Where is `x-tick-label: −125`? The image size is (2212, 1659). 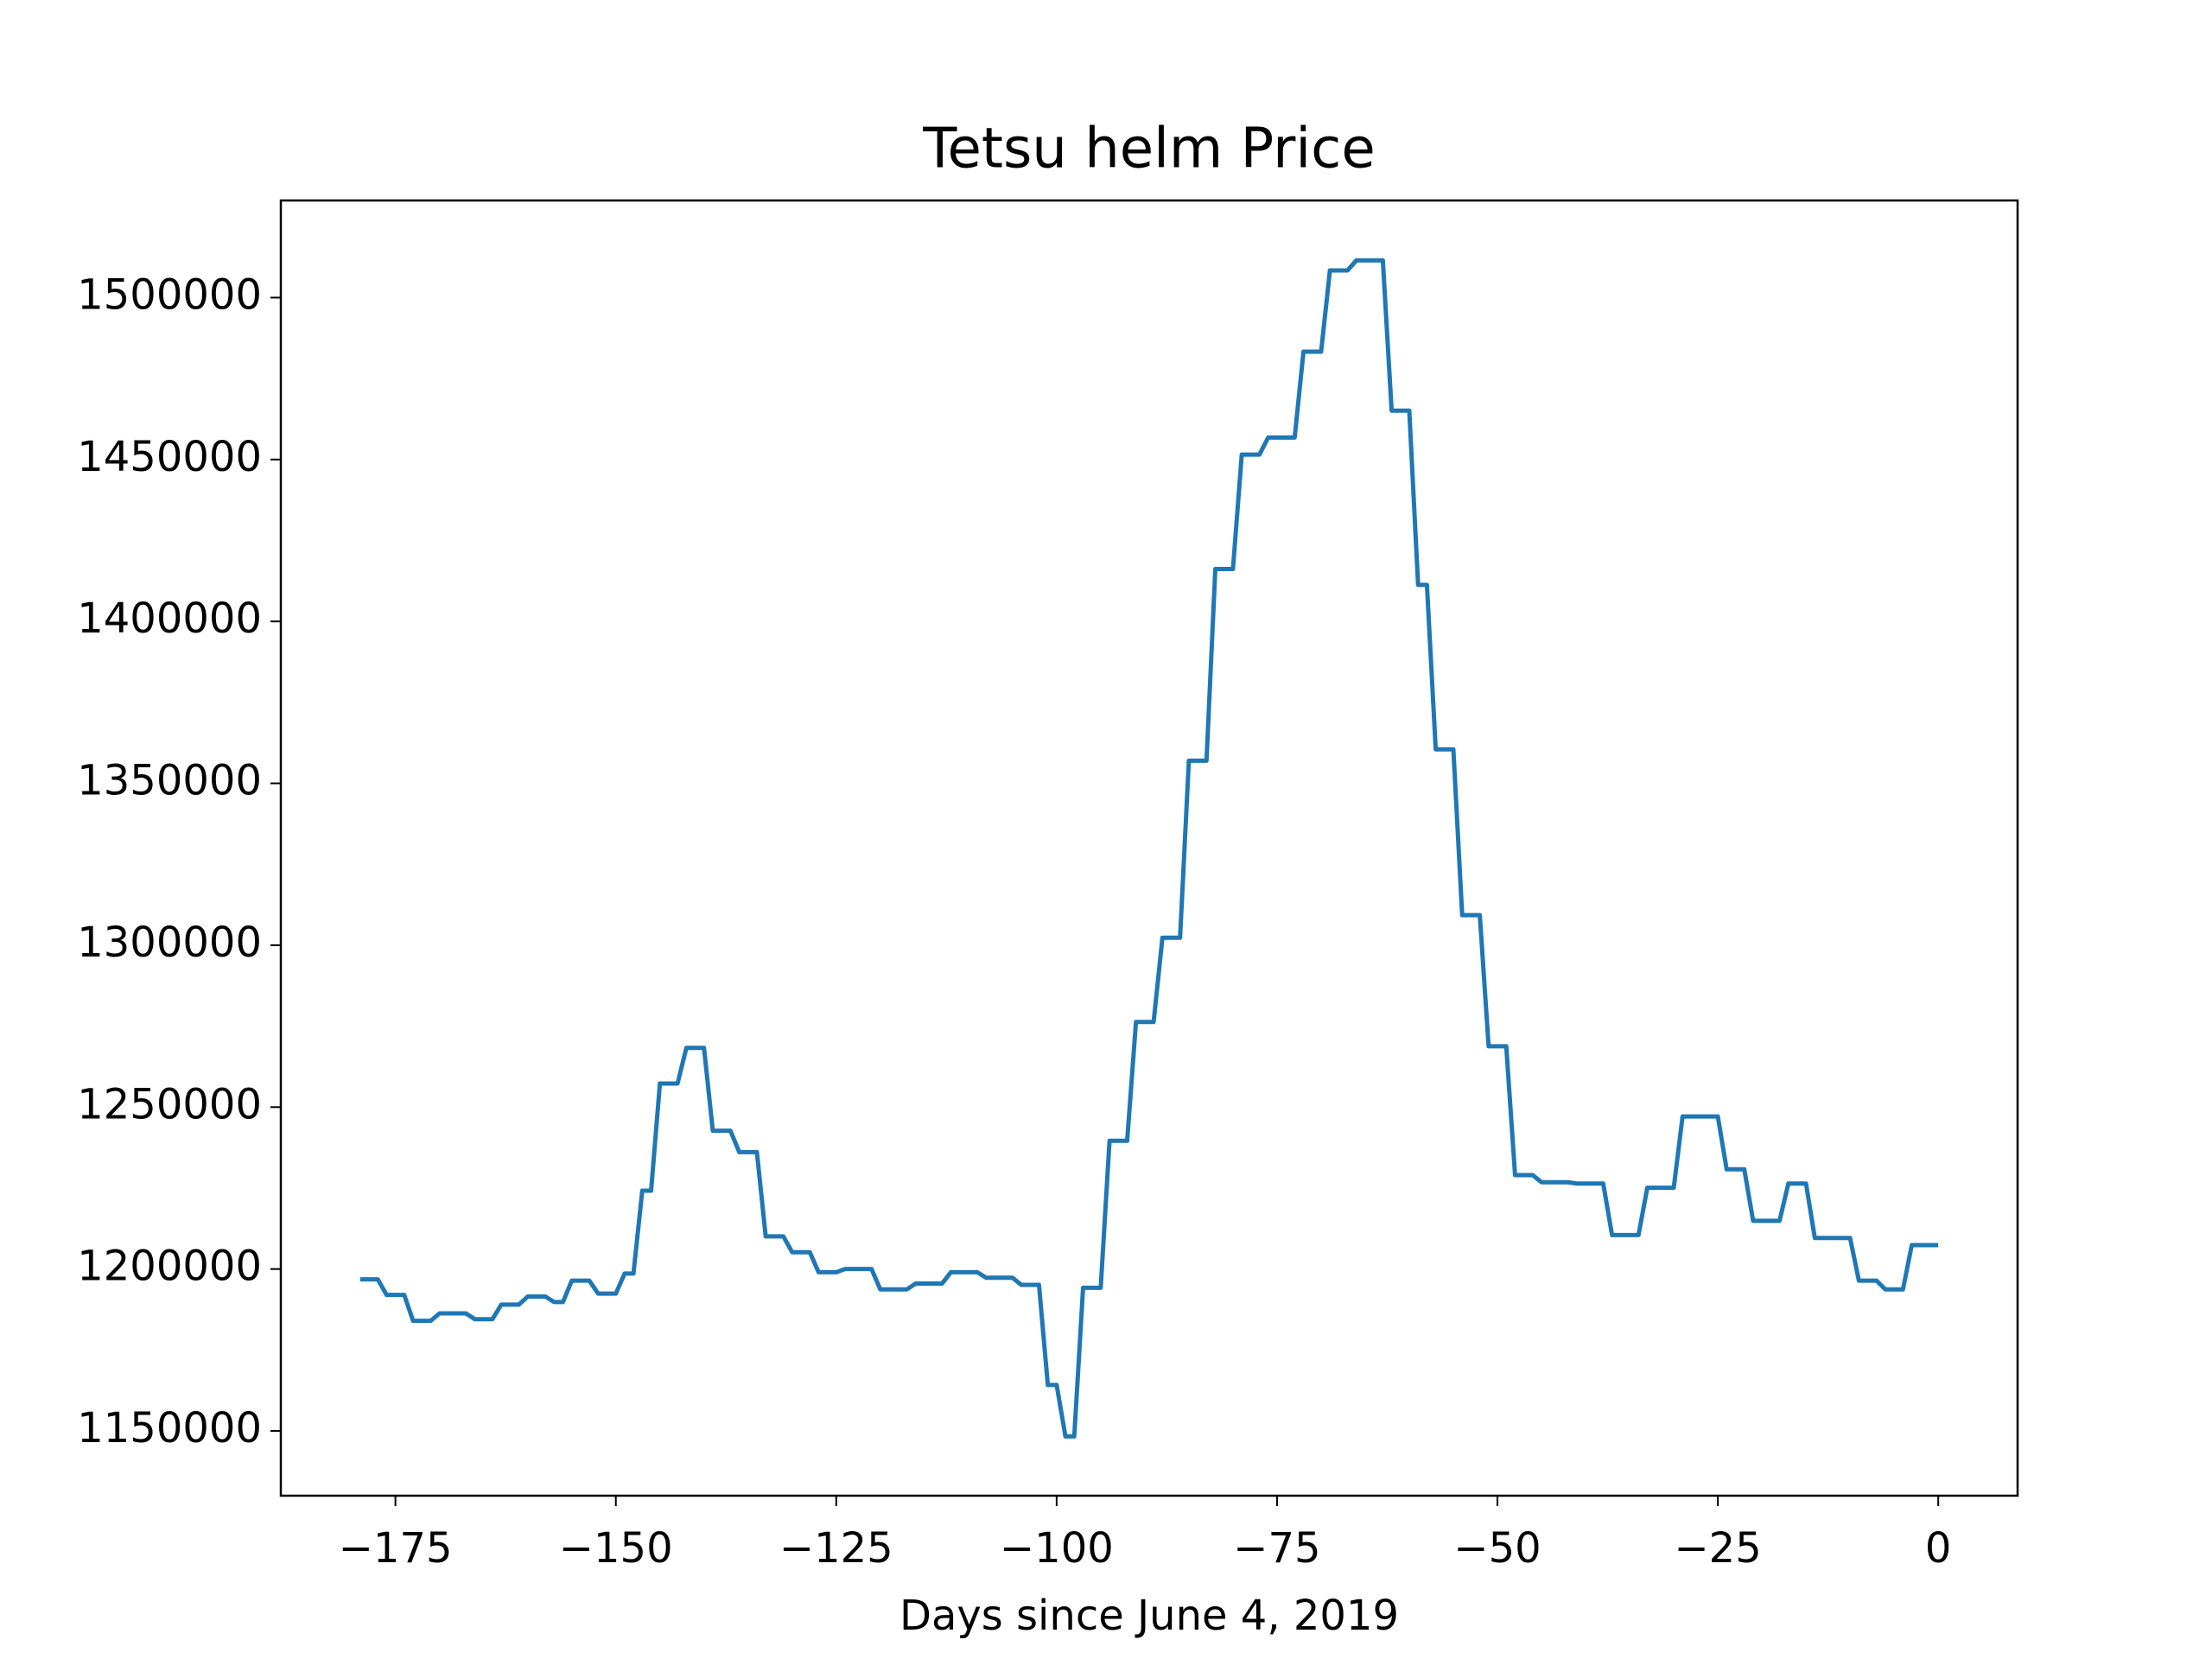 x-tick-label: −125 is located at coordinates (836, 1548).